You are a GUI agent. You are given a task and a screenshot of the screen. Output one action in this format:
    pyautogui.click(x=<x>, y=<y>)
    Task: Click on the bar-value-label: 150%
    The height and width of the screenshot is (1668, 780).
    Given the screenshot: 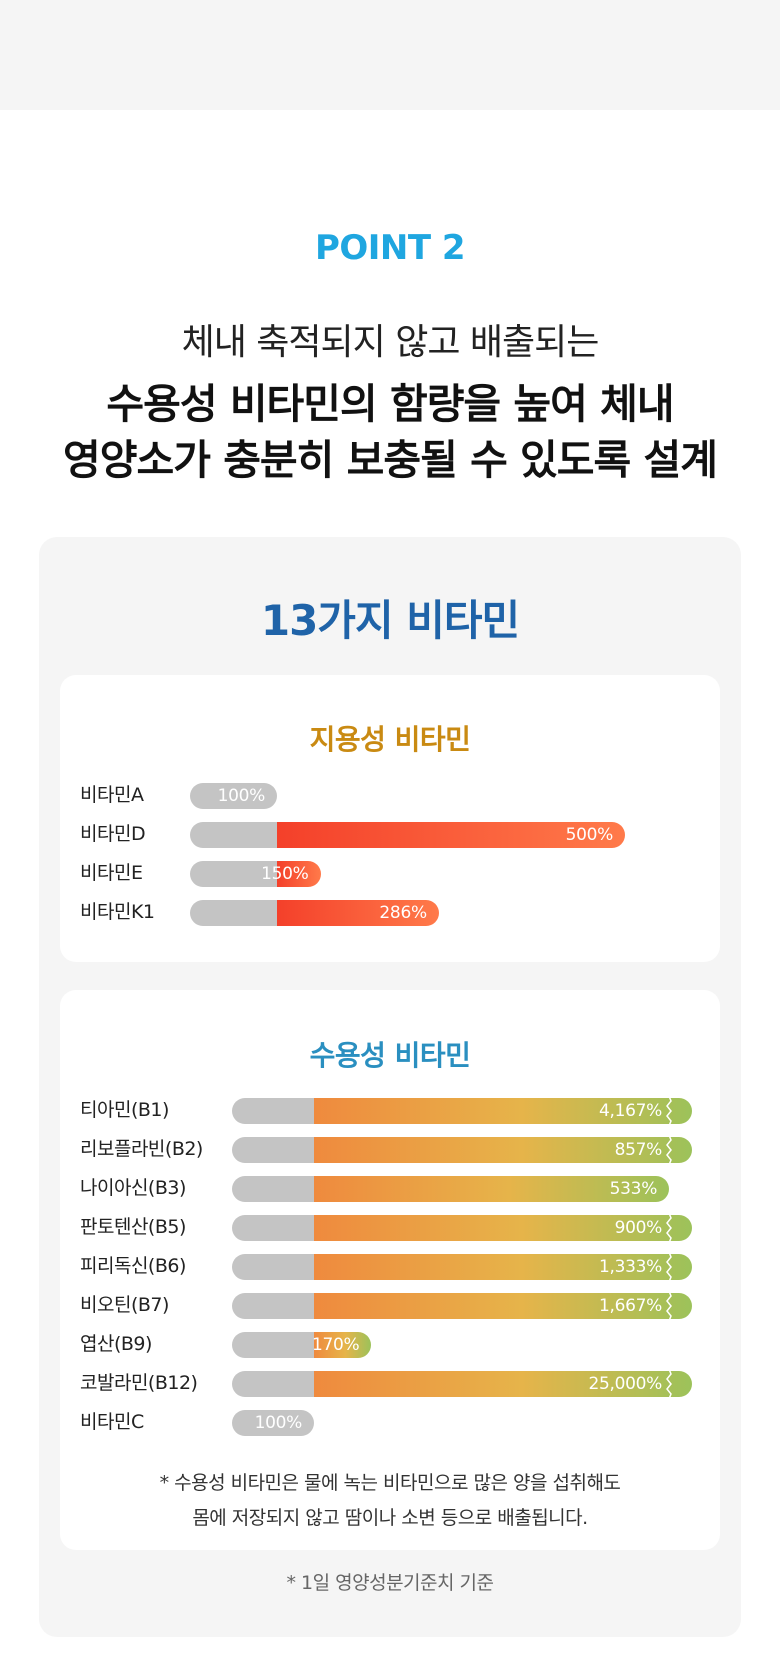 What is the action you would take?
    pyautogui.click(x=285, y=874)
    